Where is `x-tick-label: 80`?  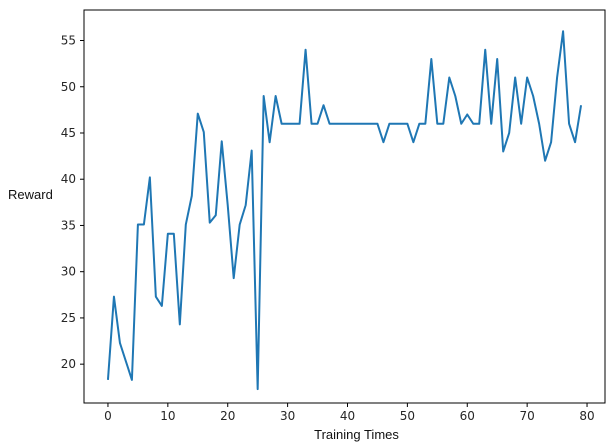
x-tick-label: 80 is located at coordinates (586, 416).